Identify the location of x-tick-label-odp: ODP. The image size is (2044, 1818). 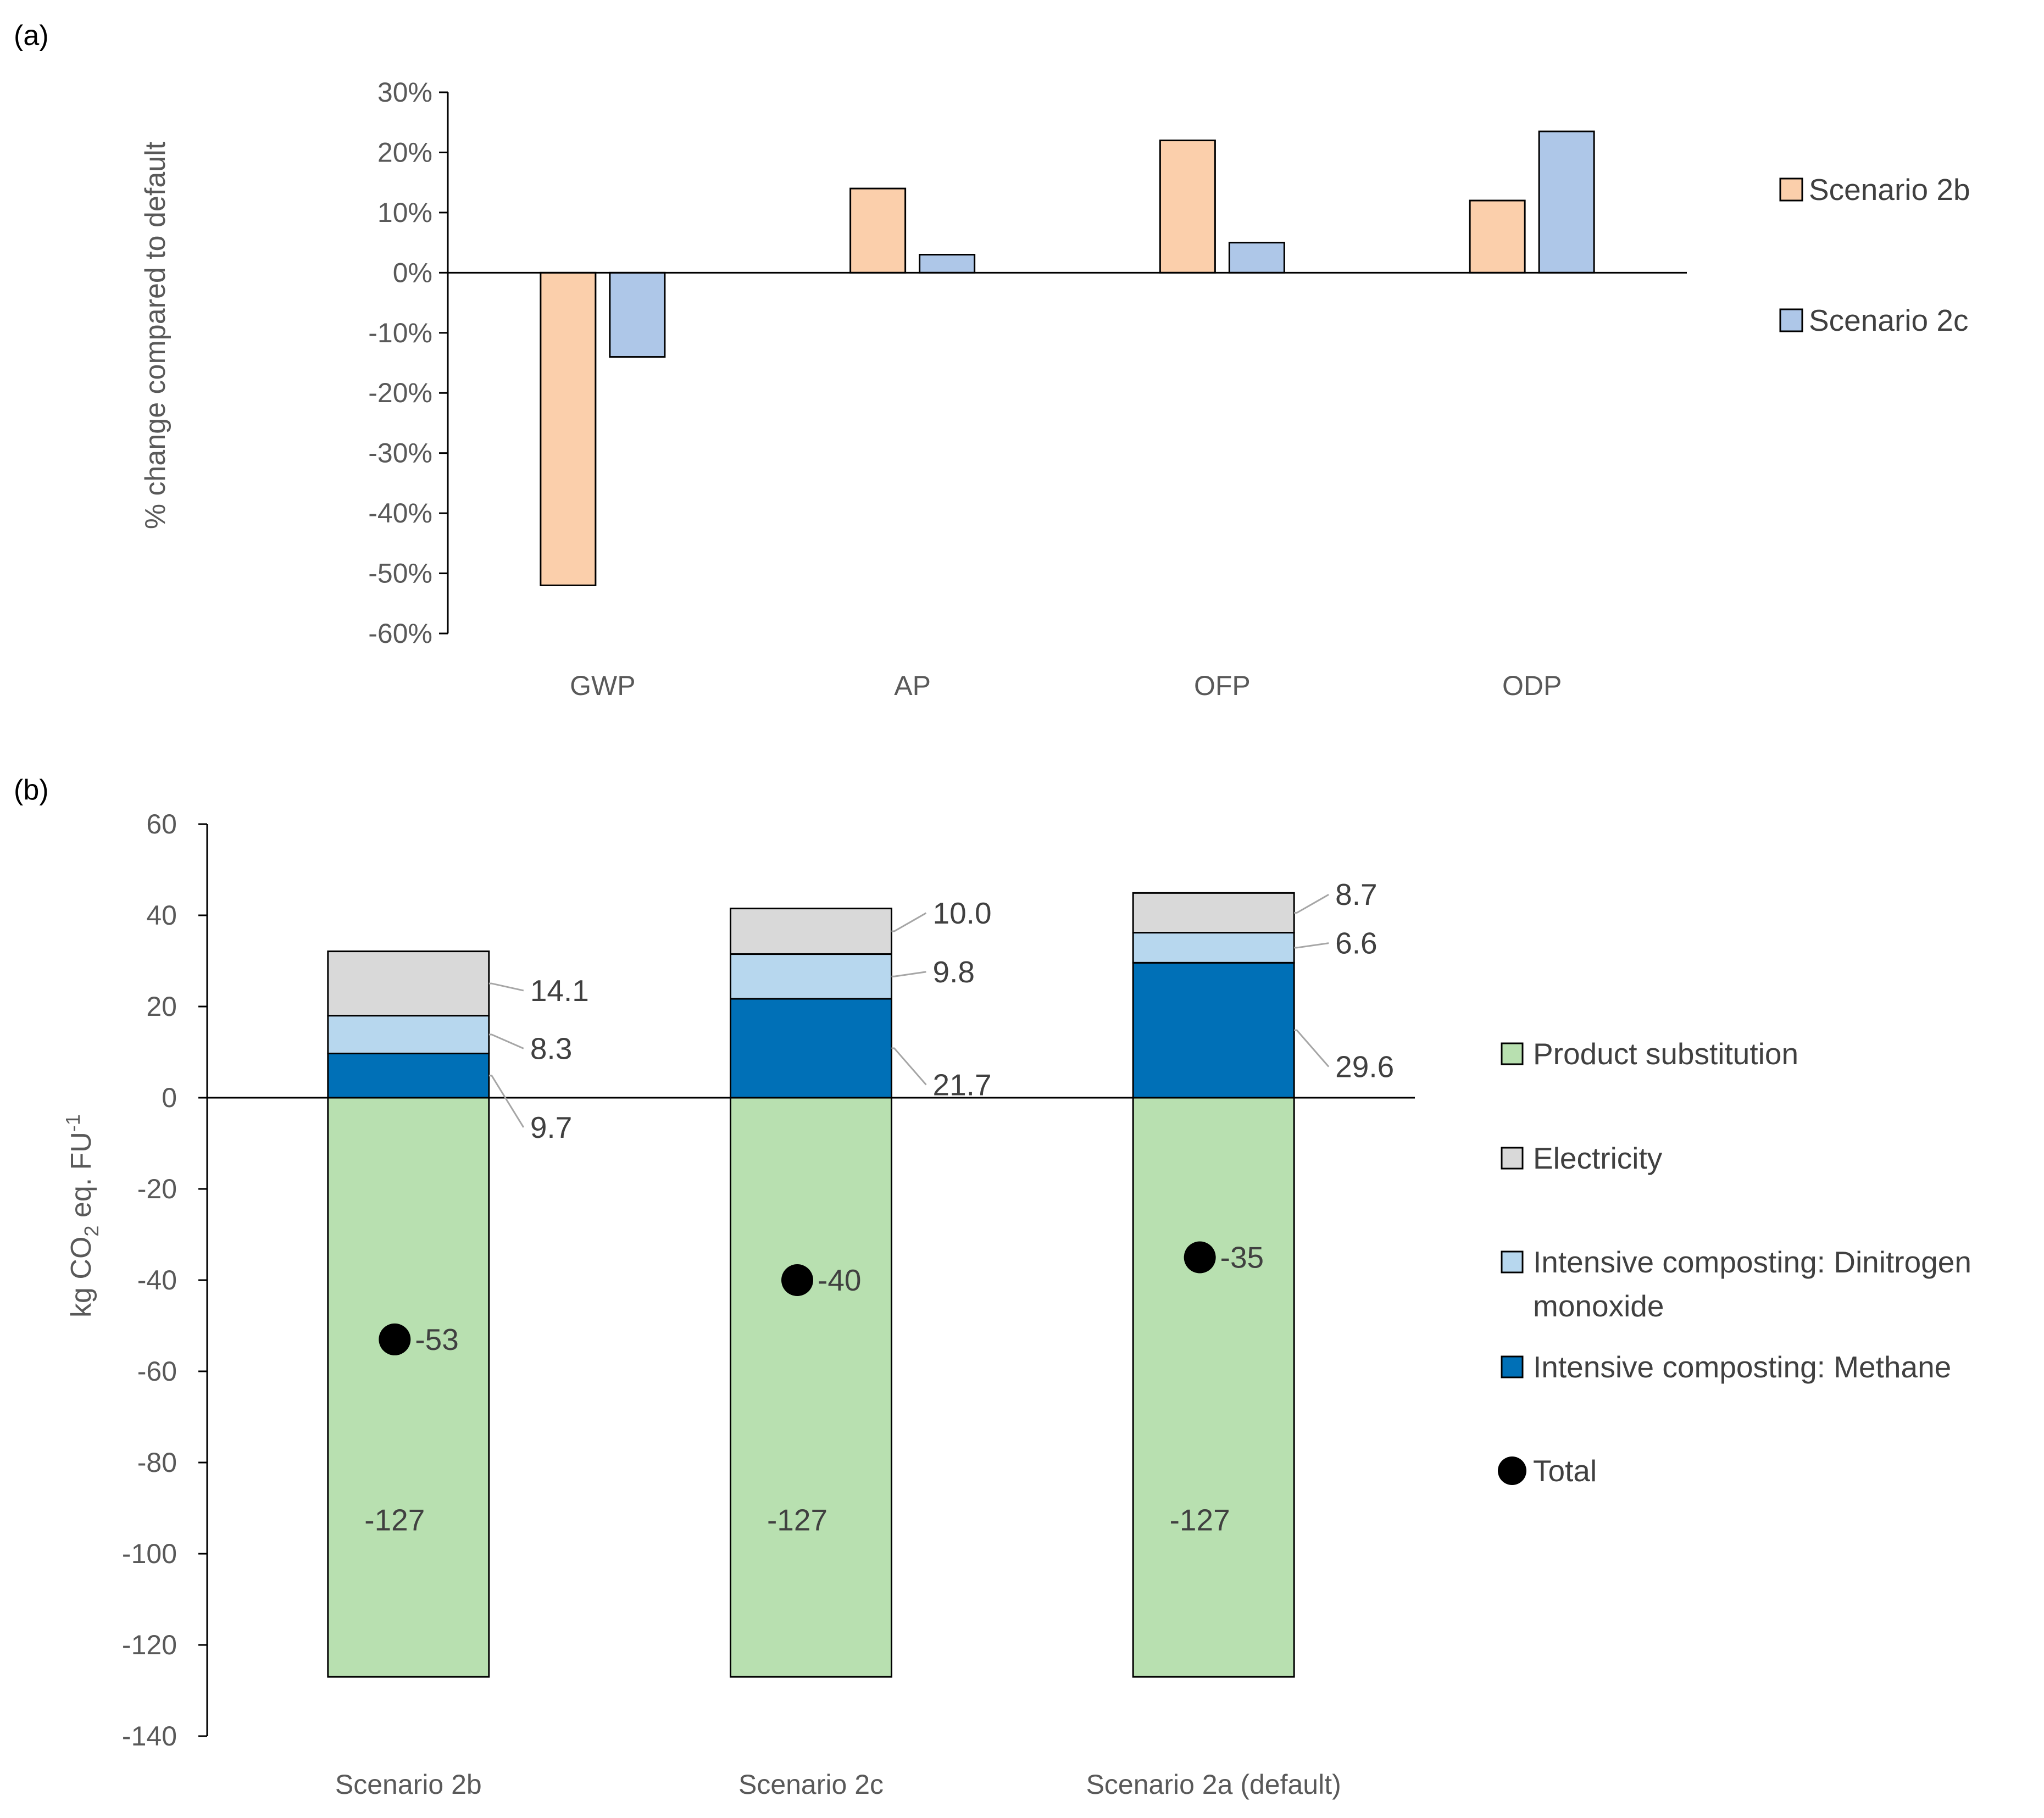
(1532, 685).